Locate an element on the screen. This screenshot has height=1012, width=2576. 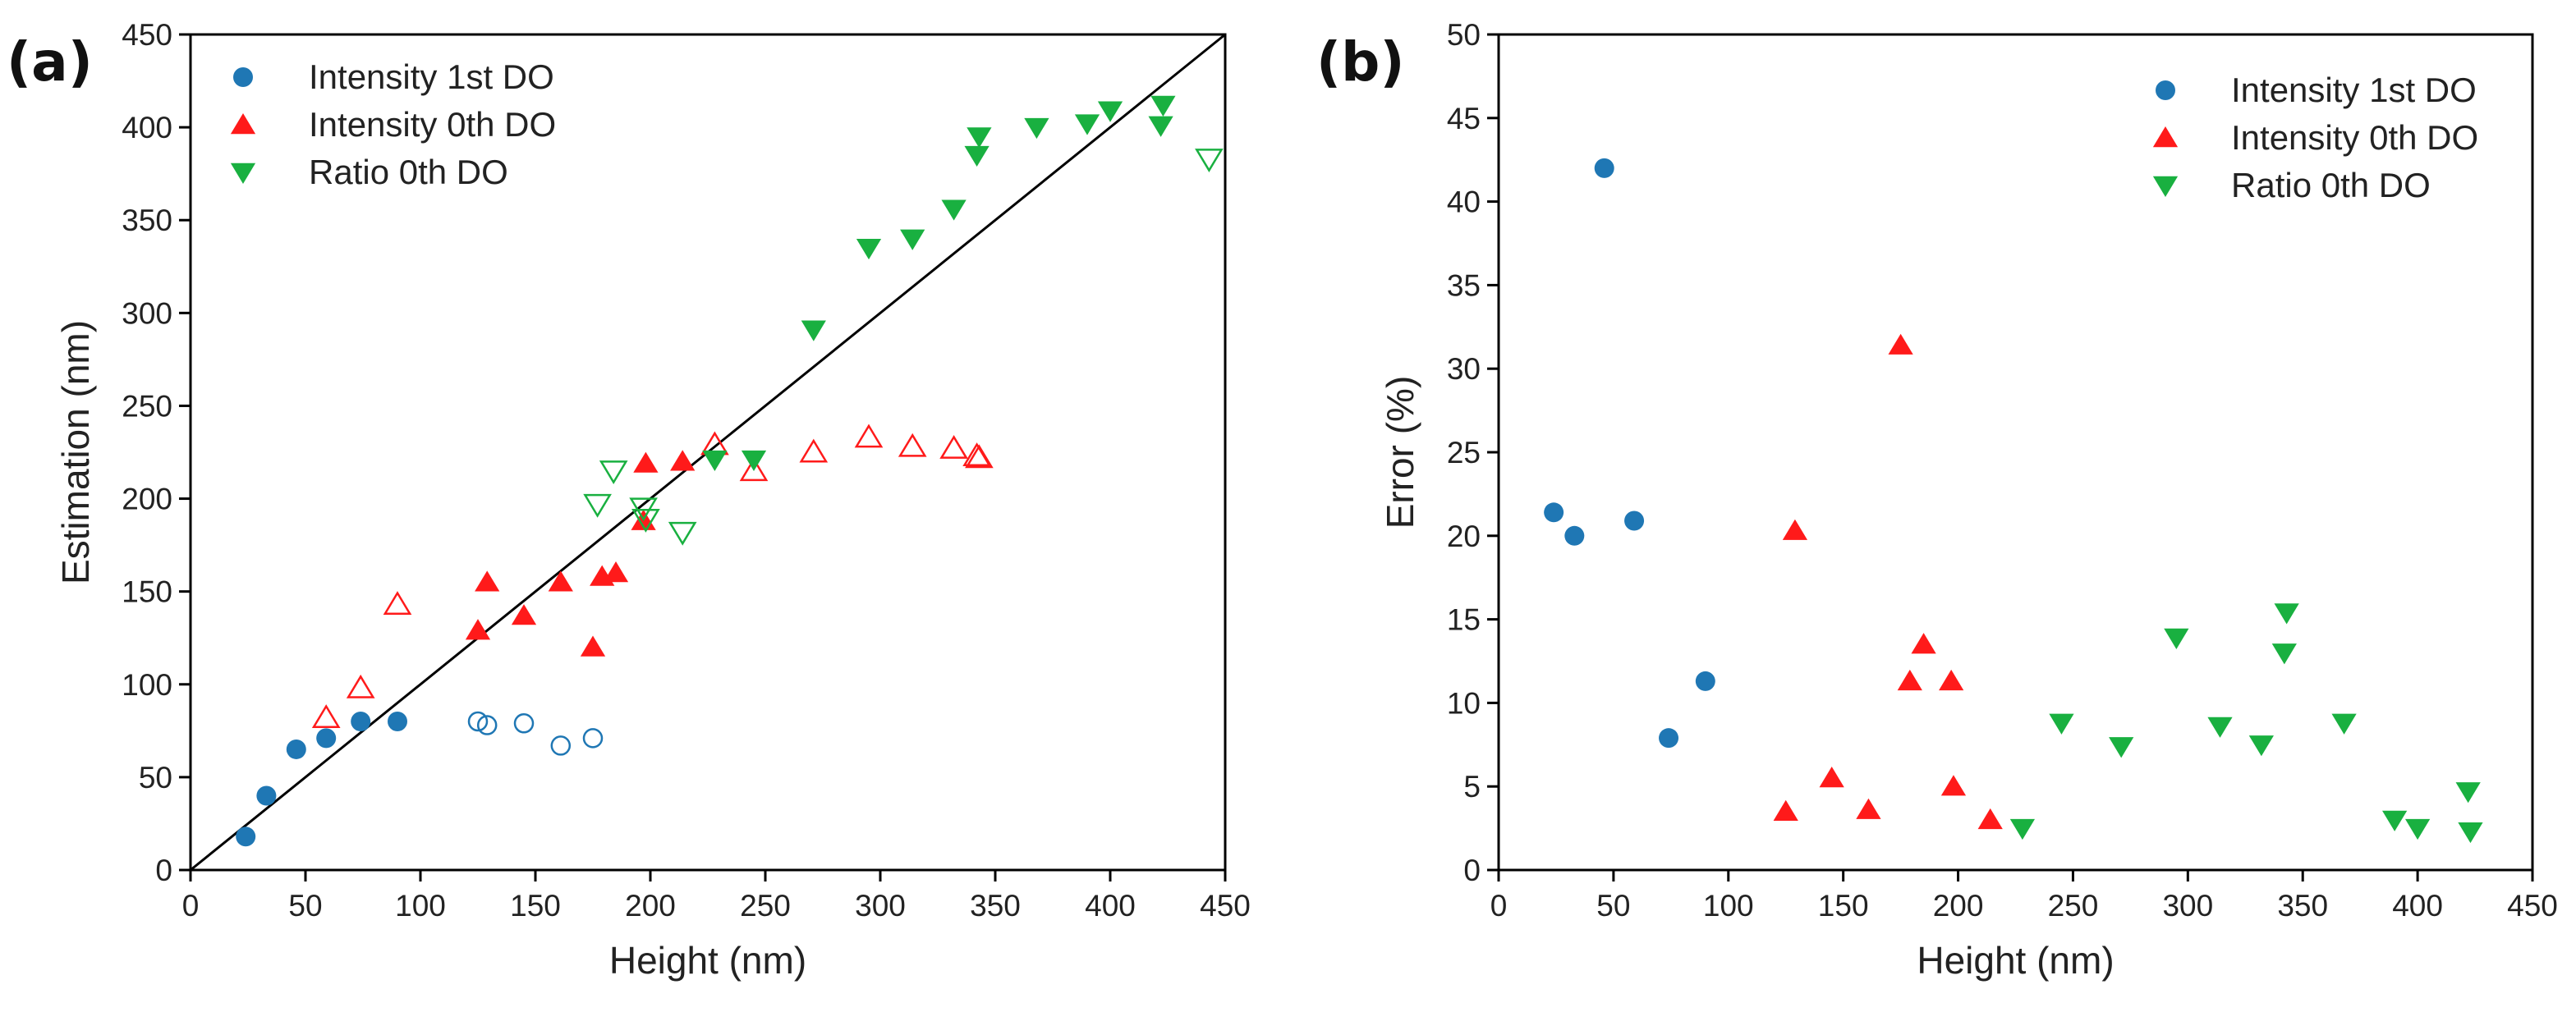
y-tick-label: 10 is located at coordinates (1464, 703).